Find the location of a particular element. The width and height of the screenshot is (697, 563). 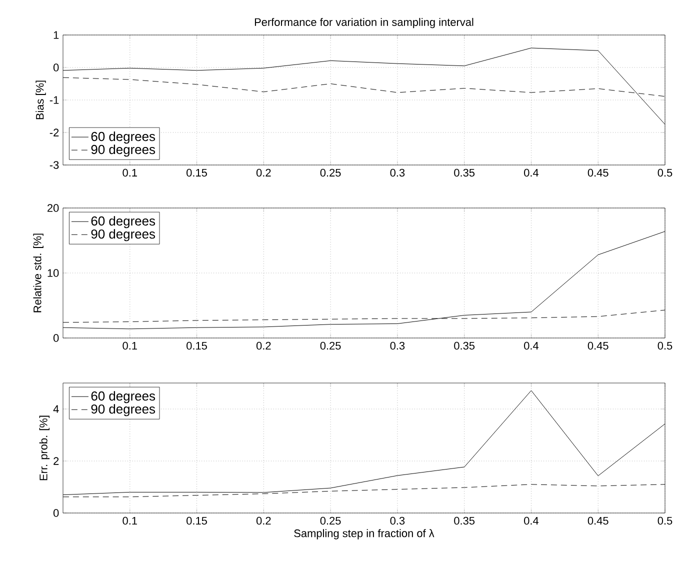

chart-title: Performance for variation in sampling interval is located at coordinates (364, 23).